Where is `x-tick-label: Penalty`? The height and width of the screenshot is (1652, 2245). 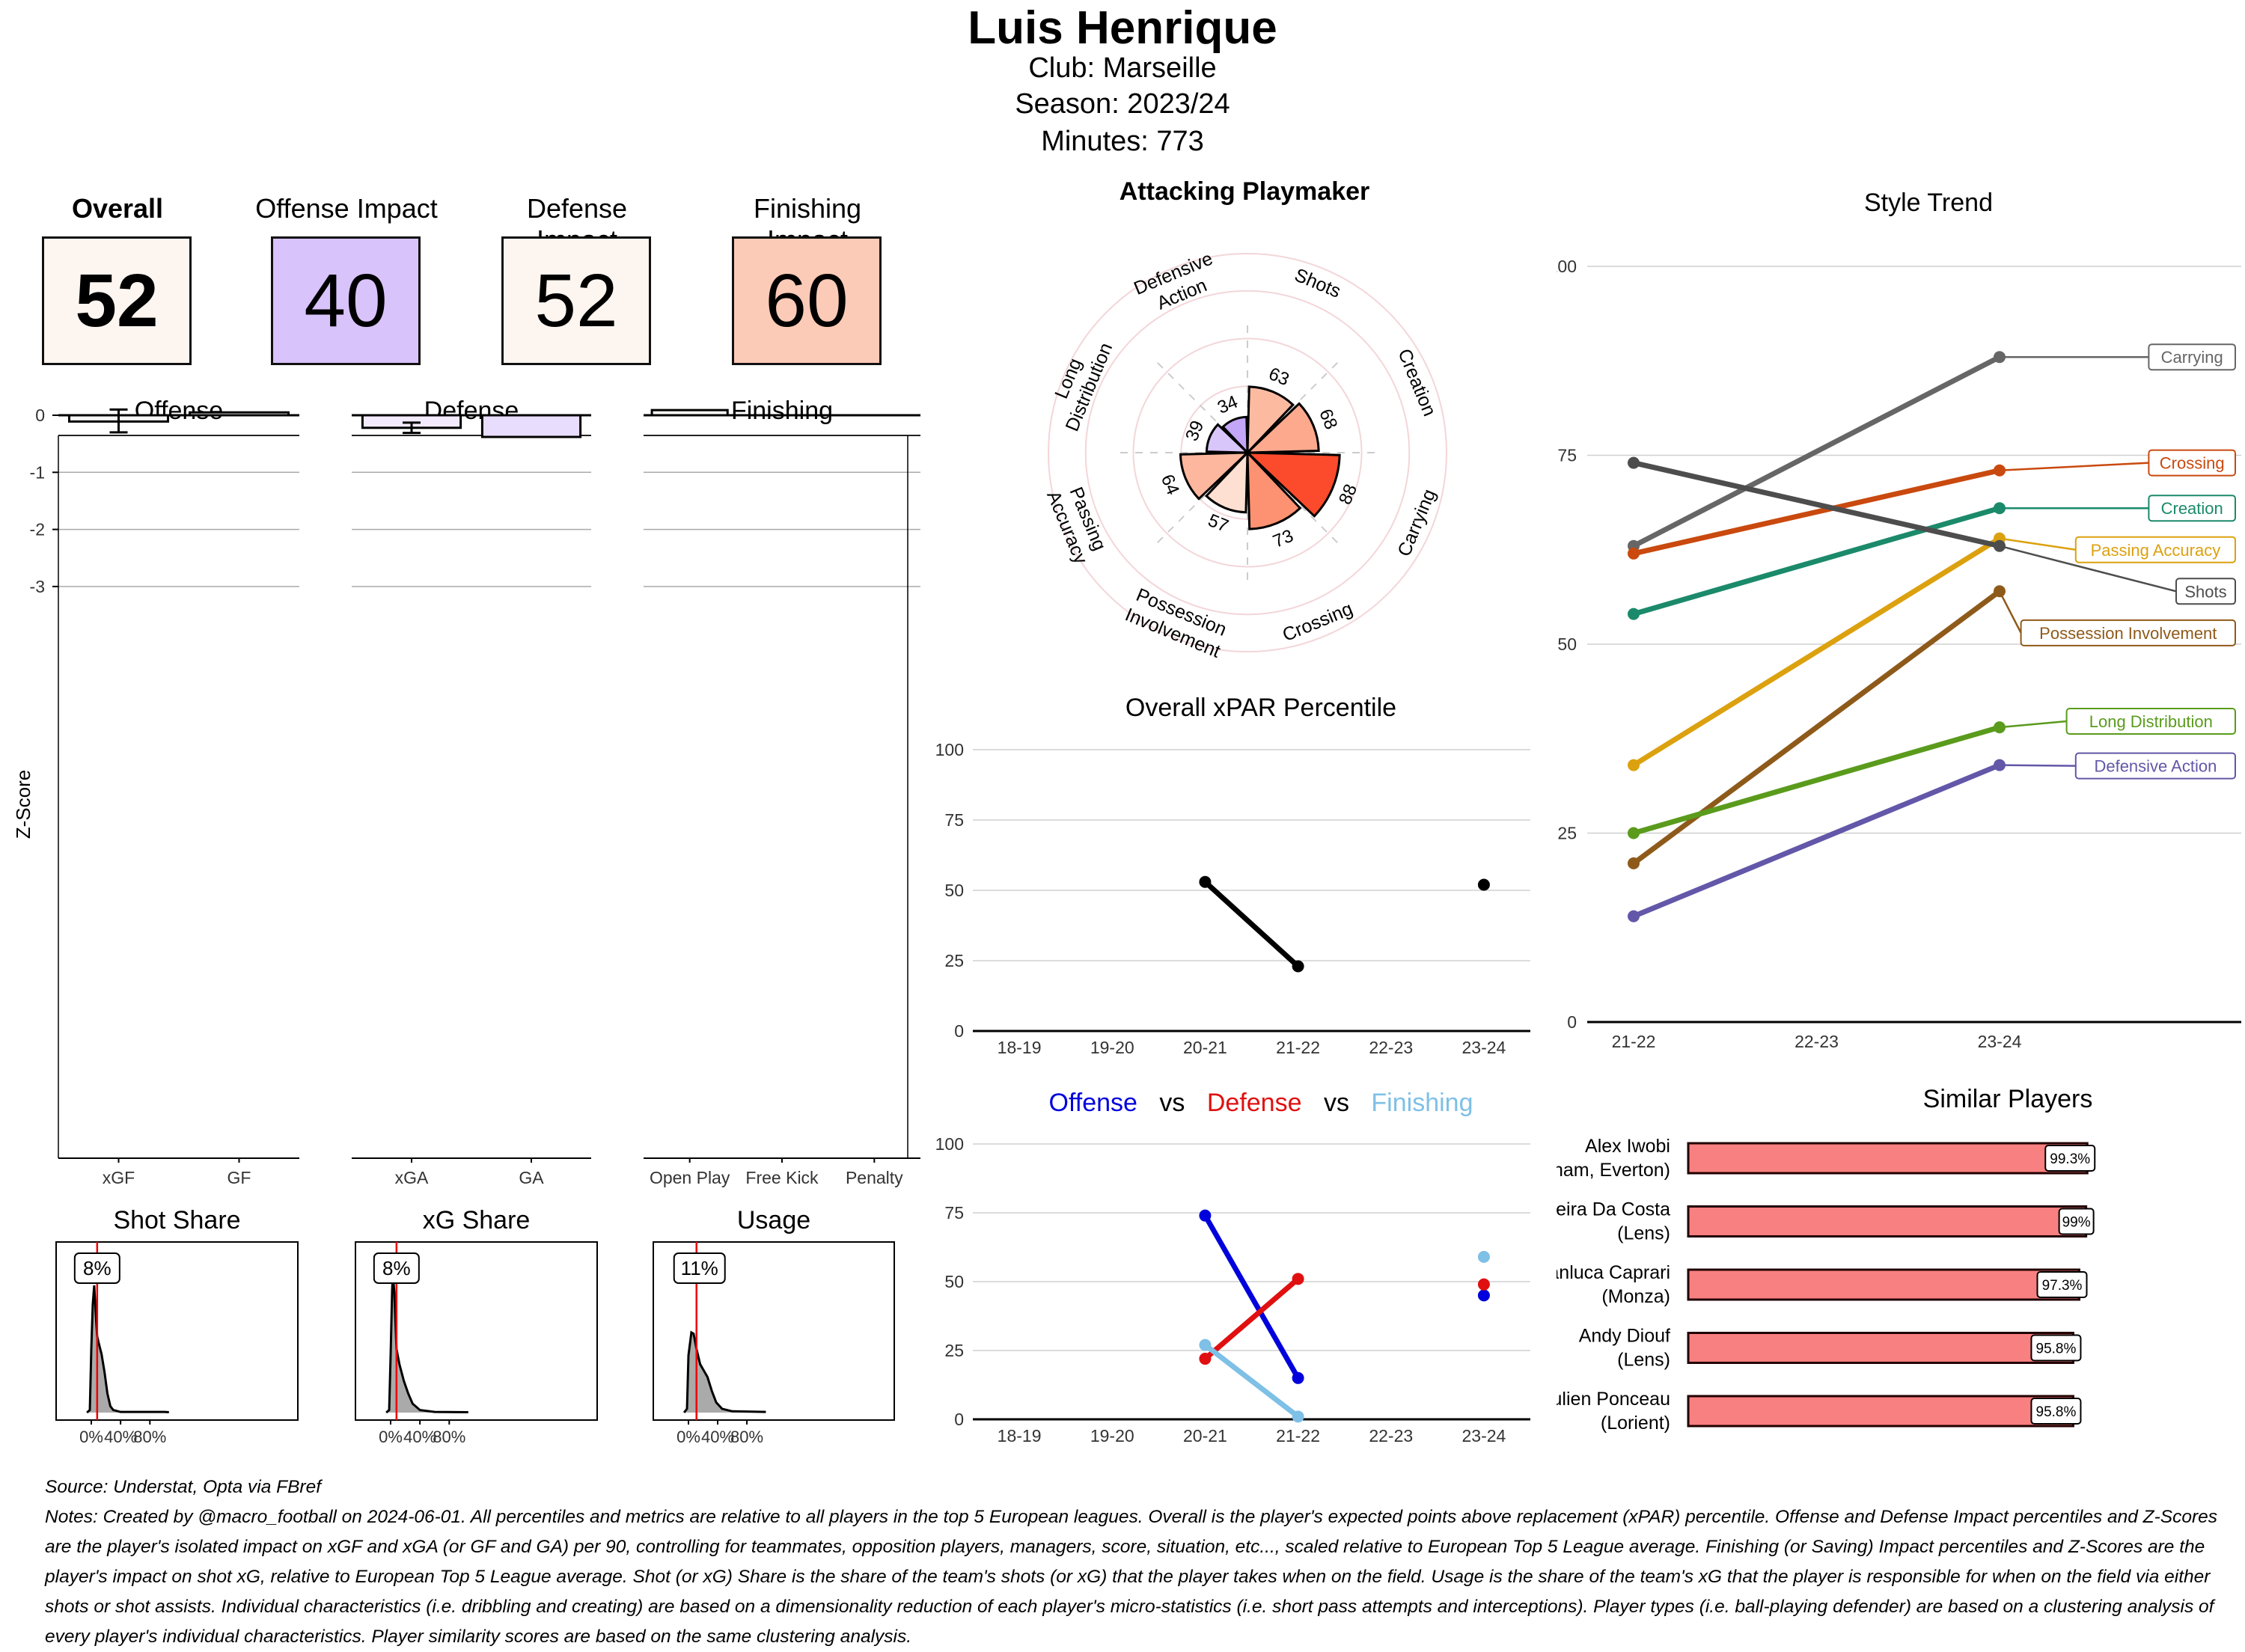
x-tick-label: Penalty is located at coordinates (874, 1177).